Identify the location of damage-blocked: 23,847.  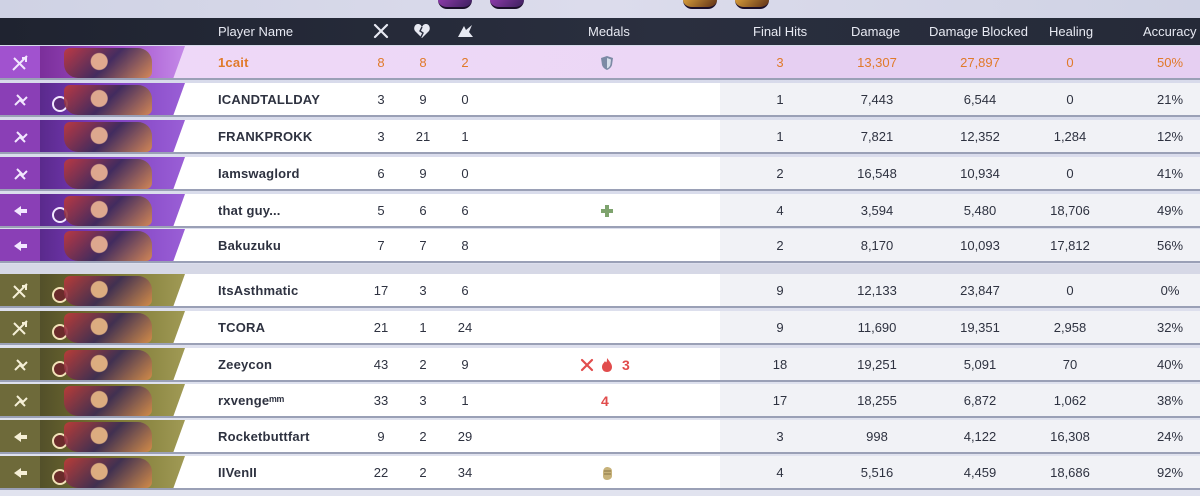
(980, 290).